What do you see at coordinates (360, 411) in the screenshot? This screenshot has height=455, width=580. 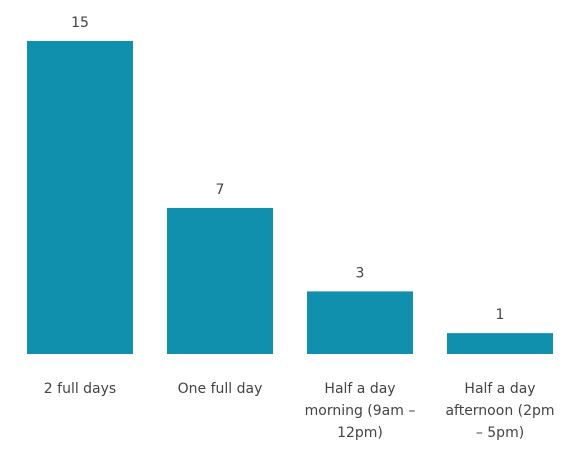 I see `category-label: Half a day morning (9am – 12pm)` at bounding box center [360, 411].